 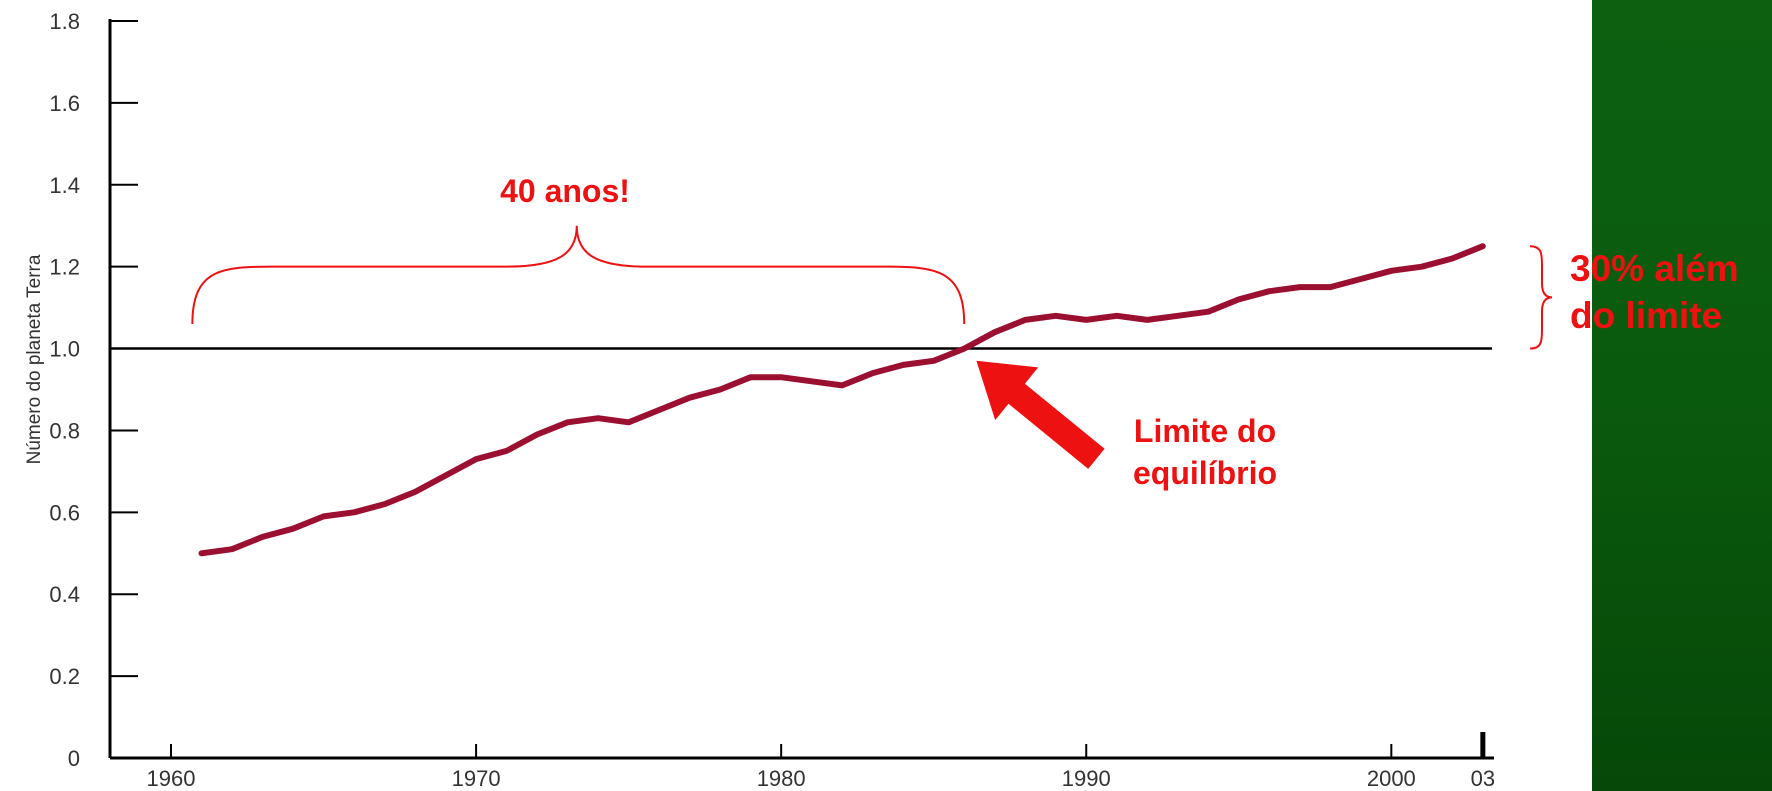 I want to click on y-tick-label: 1.8, so click(x=64, y=21).